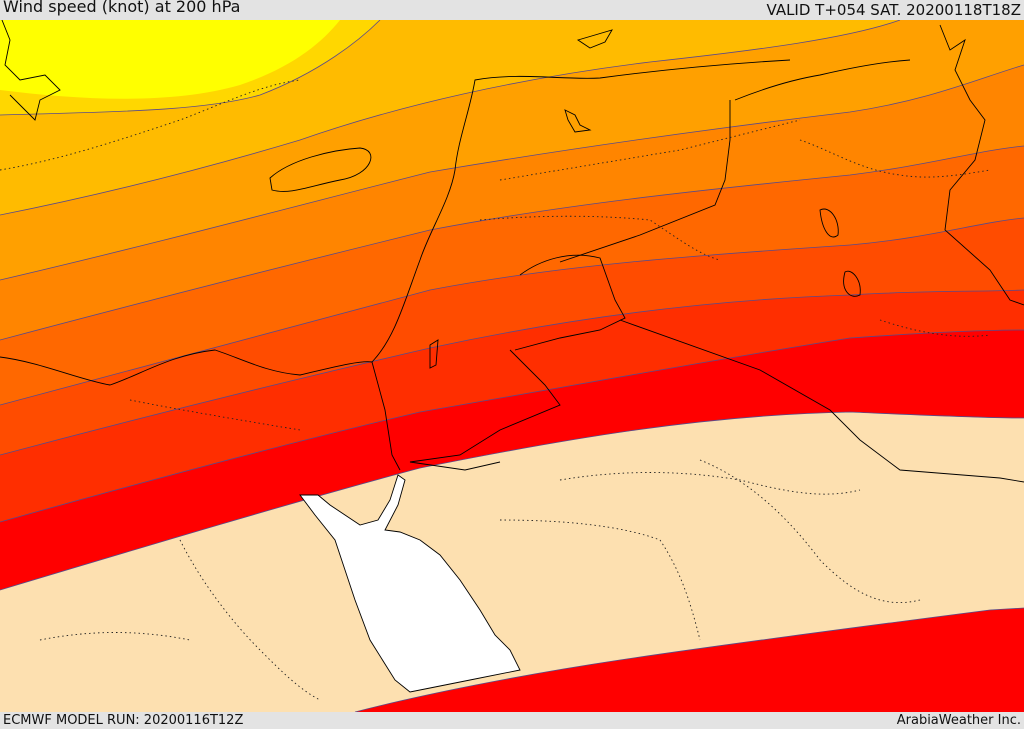 This screenshot has width=1024, height=729. I want to click on model-run-label: ECMWF MODEL RUN: 20200116T12Z, so click(123, 720).